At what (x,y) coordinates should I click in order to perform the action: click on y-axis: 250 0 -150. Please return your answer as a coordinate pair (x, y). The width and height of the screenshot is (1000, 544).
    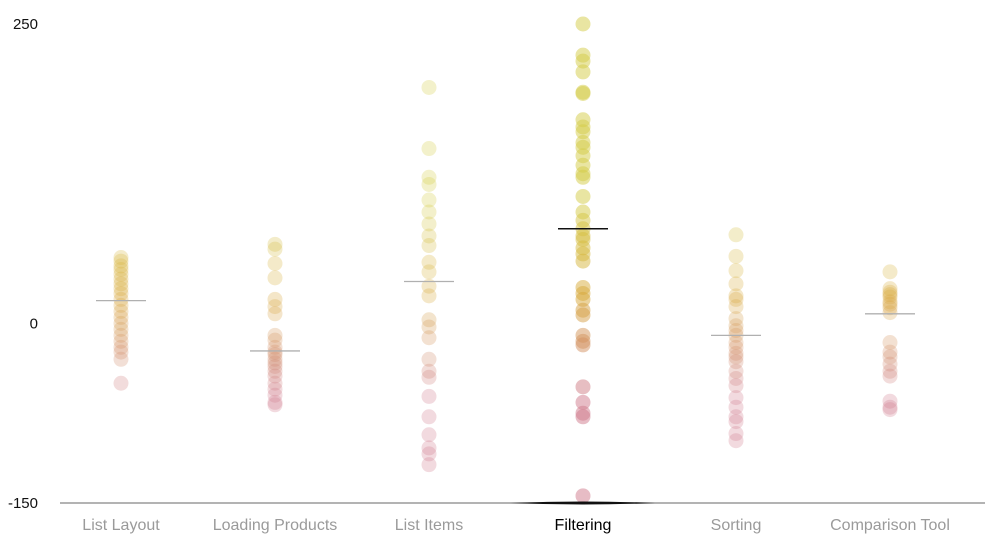
    Looking at the image, I should click on (23, 264).